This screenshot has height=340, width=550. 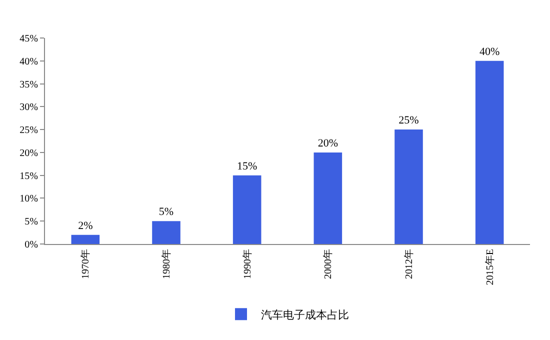 What do you see at coordinates (305, 315) in the screenshot?
I see `legend-label: 汽车电子成本占比` at bounding box center [305, 315].